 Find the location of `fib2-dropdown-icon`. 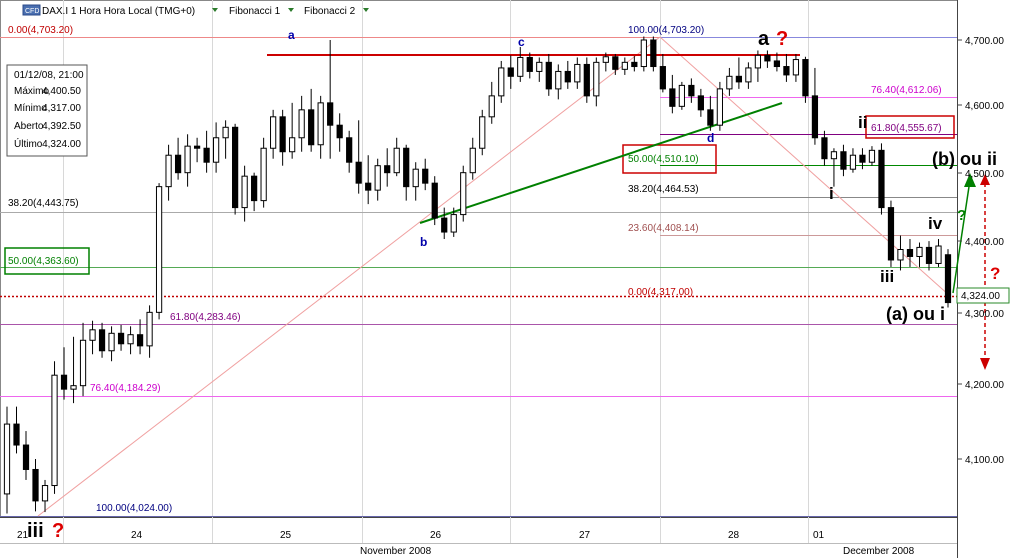

fib2-dropdown-icon is located at coordinates (366, 10).